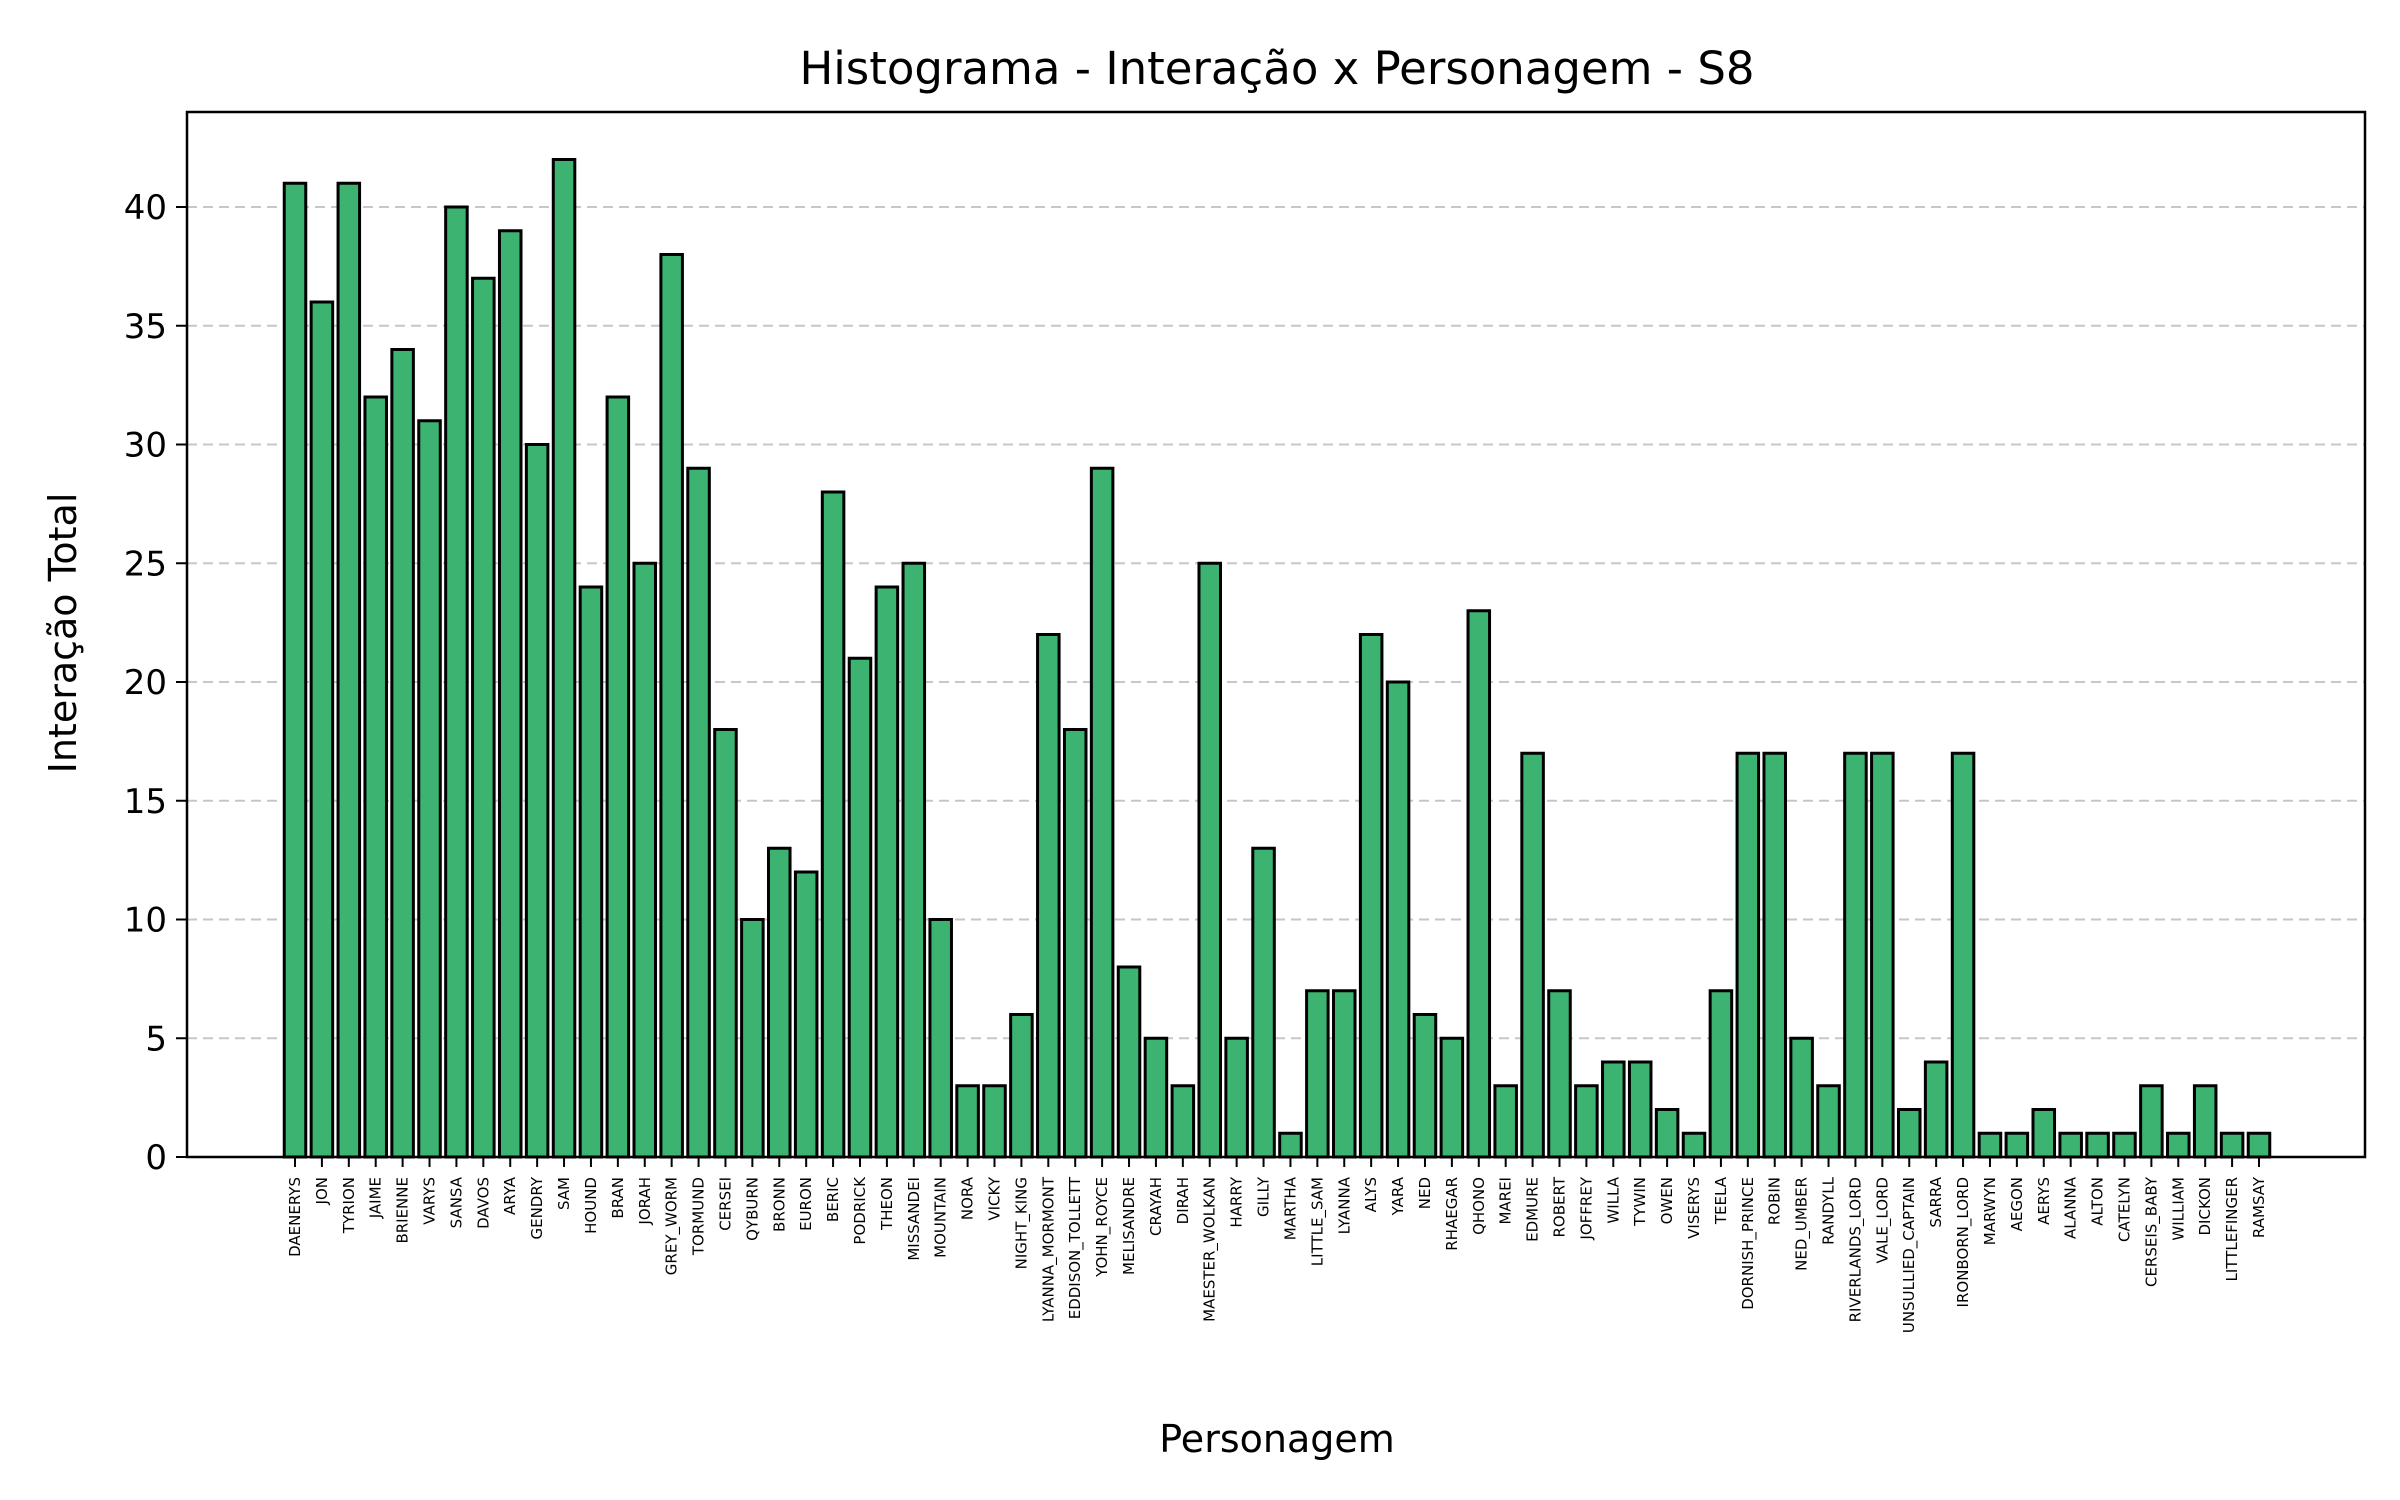  Describe the element at coordinates (322, 729) in the screenshot. I see `bar-jon` at that location.